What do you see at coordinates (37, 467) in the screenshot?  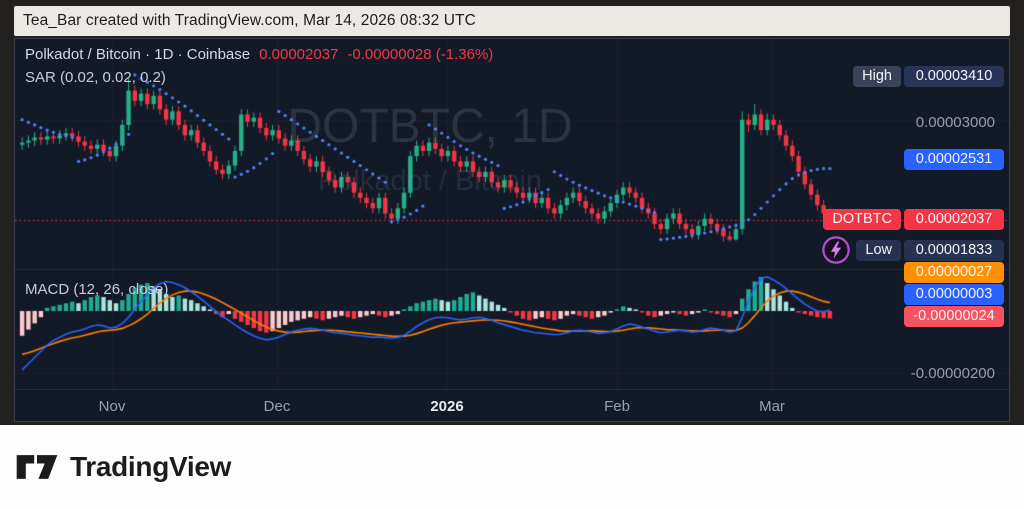 I see `tradingview-logo-icon` at bounding box center [37, 467].